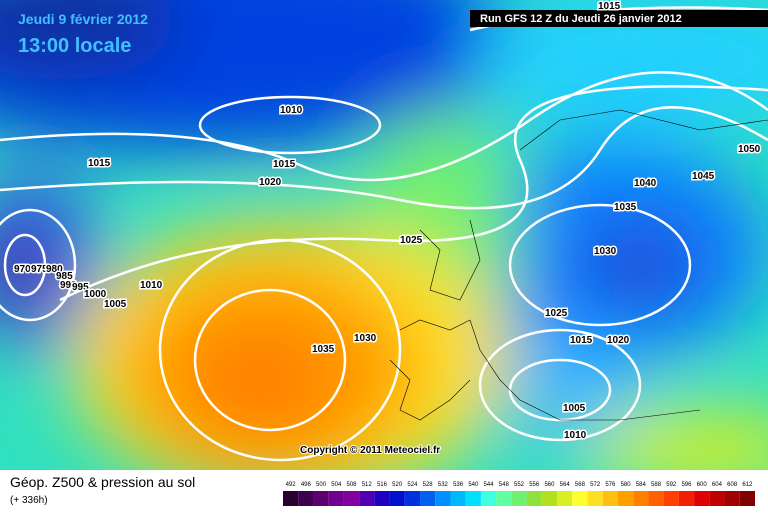 Image resolution: width=768 pixels, height=517 pixels. I want to click on legend-label: 528, so click(428, 485).